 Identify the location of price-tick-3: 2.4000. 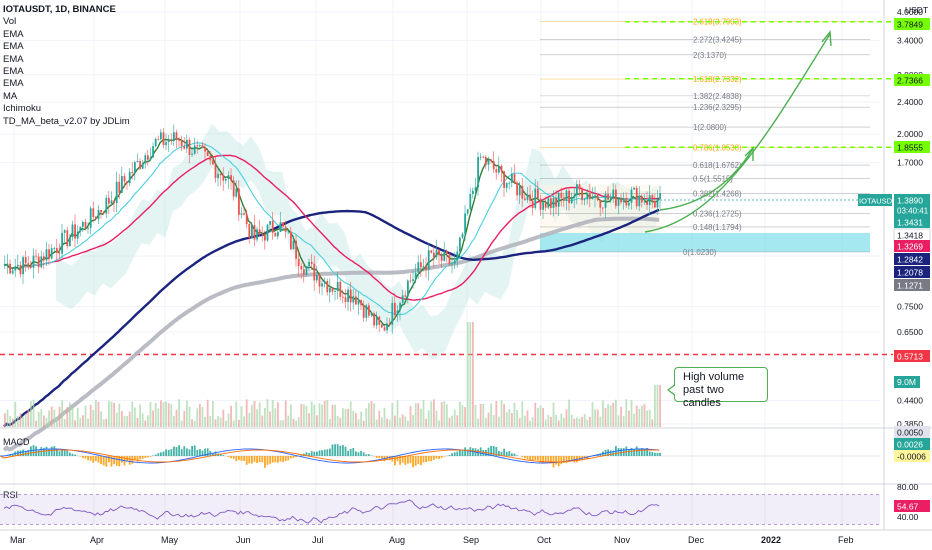
(910, 102).